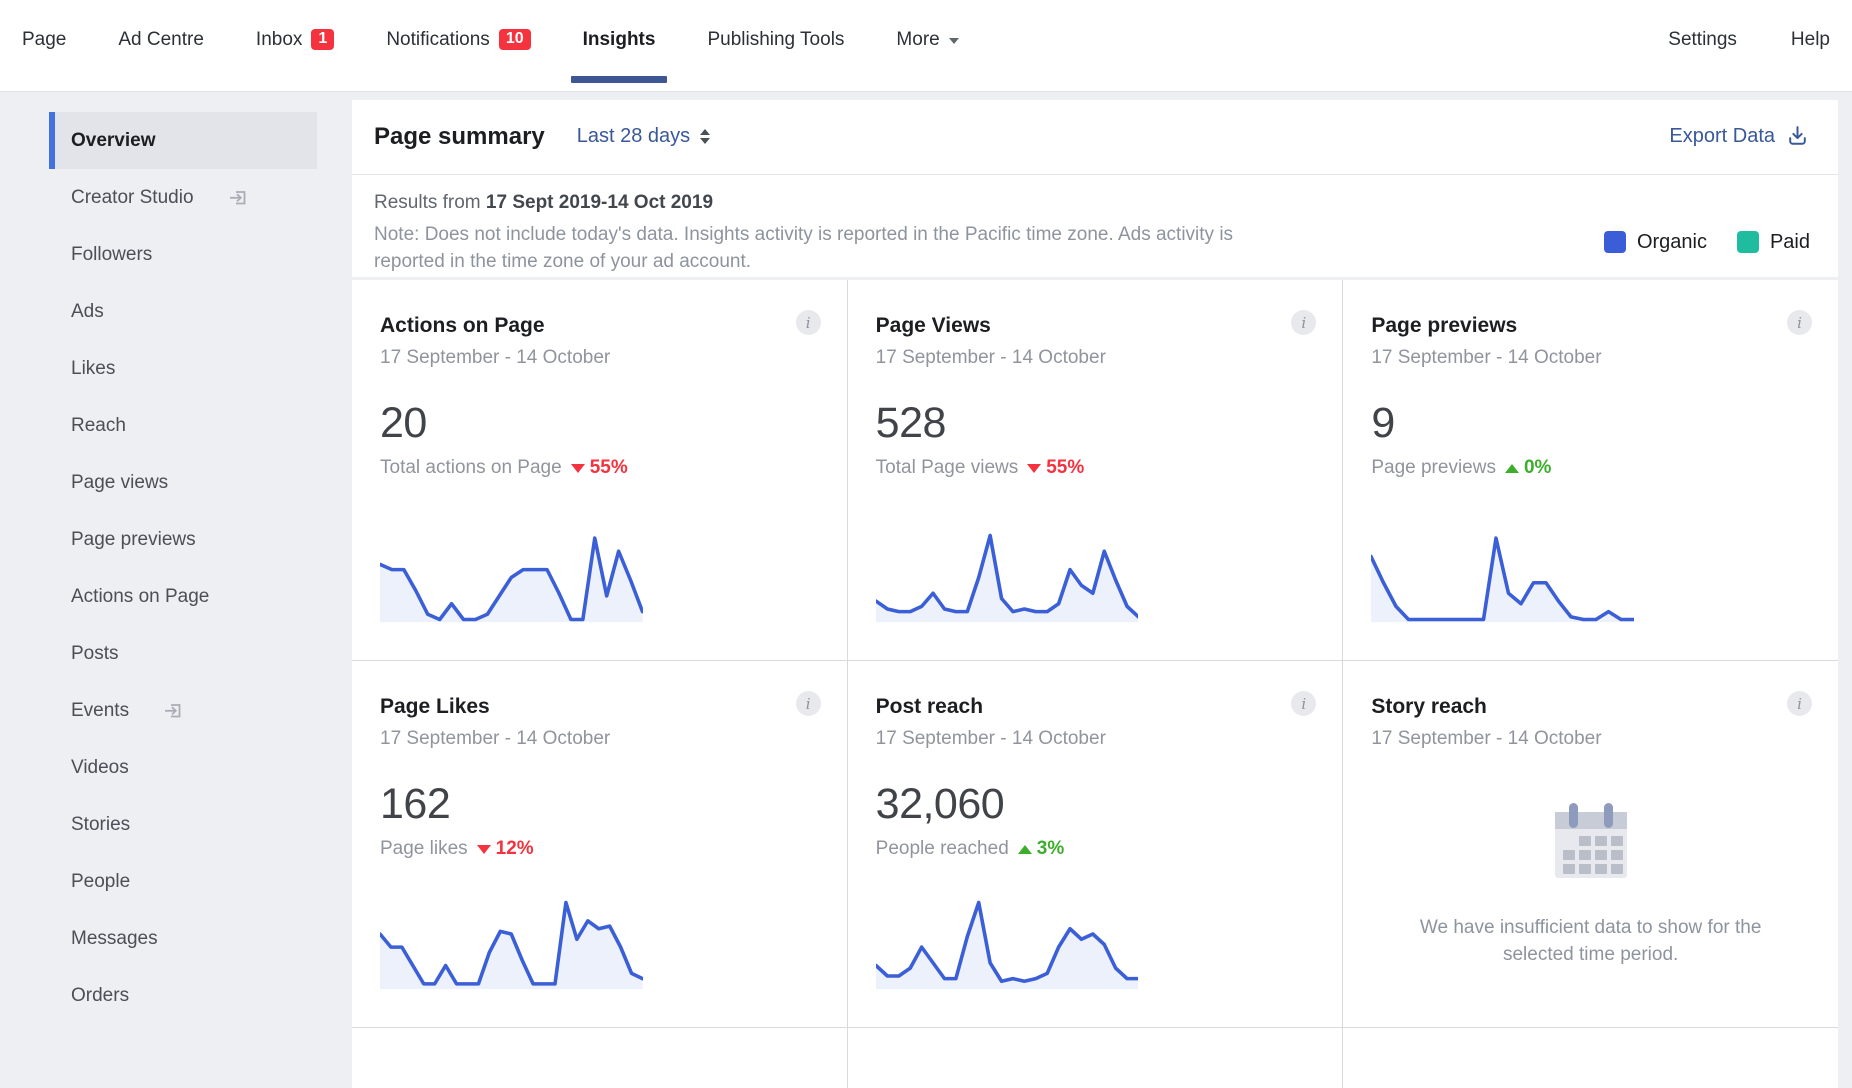 The width and height of the screenshot is (1852, 1088). Describe the element at coordinates (929, 706) in the screenshot. I see `card-title: Post reach` at that location.